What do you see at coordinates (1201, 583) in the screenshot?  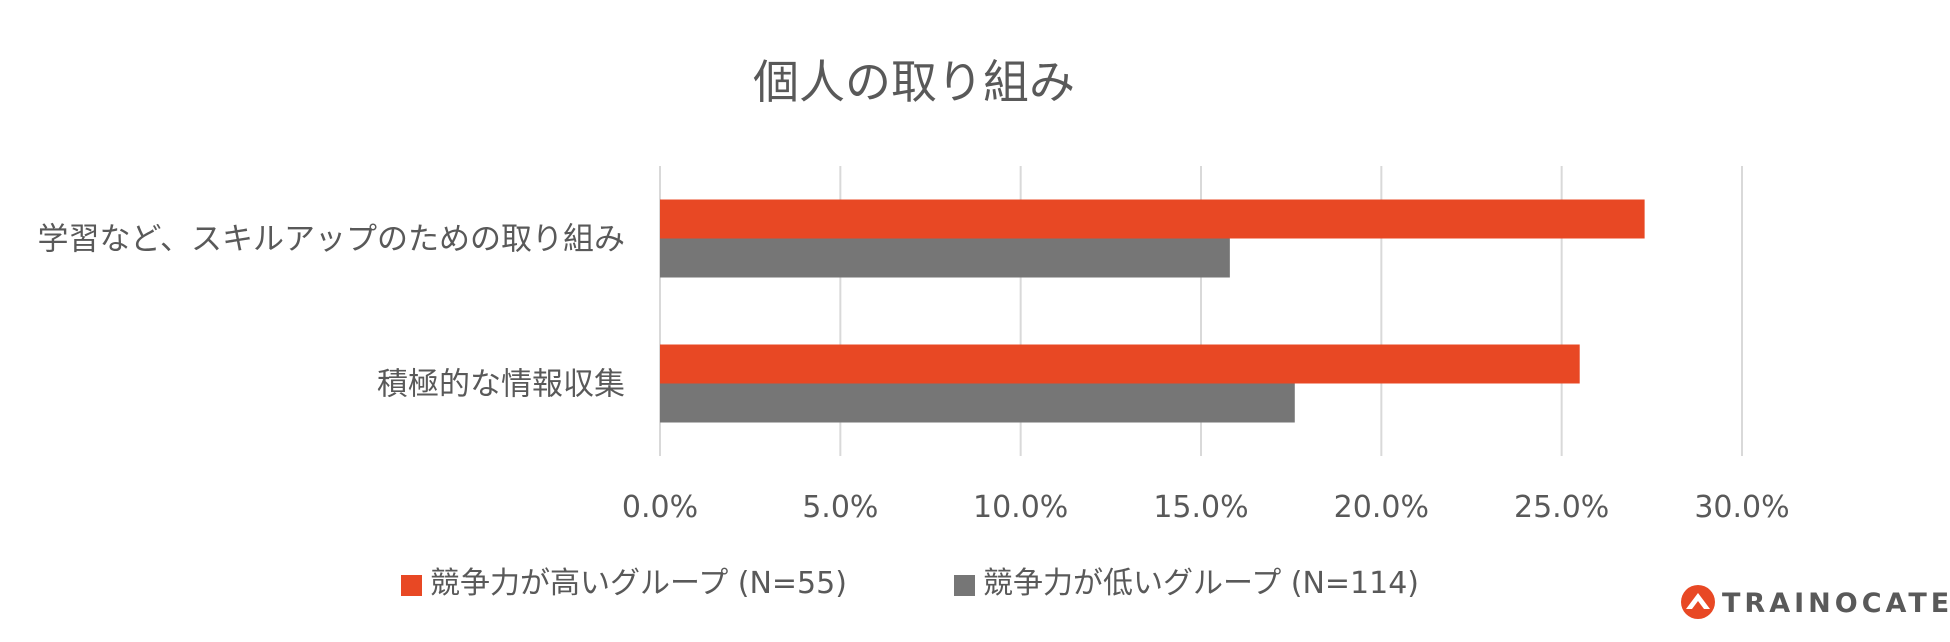 I see `legend-label: 競争力が低いグループ (N=114)` at bounding box center [1201, 583].